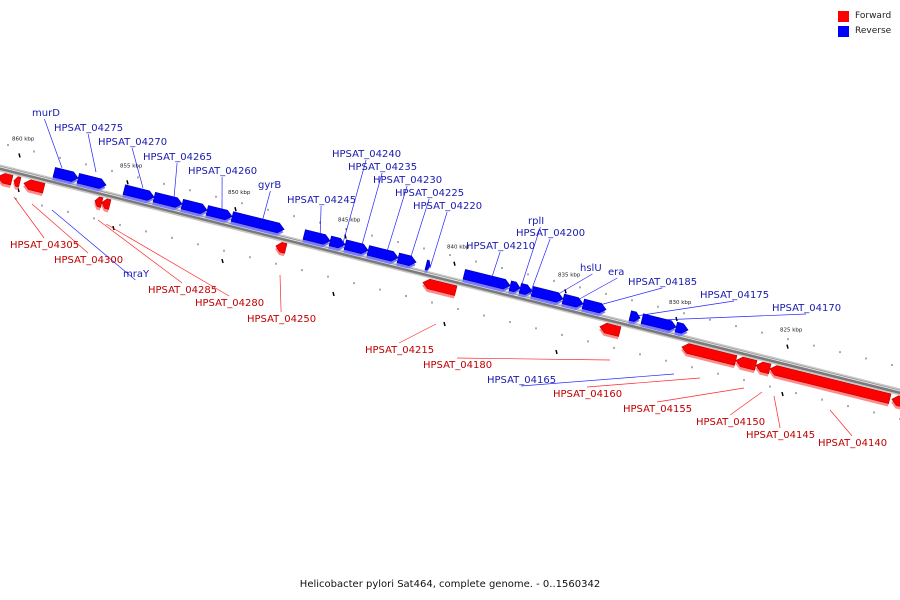 Image resolution: width=900 pixels, height=600 pixels. Describe the element at coordinates (569, 275) in the screenshot. I see `scale-label: 835 kbp` at that location.